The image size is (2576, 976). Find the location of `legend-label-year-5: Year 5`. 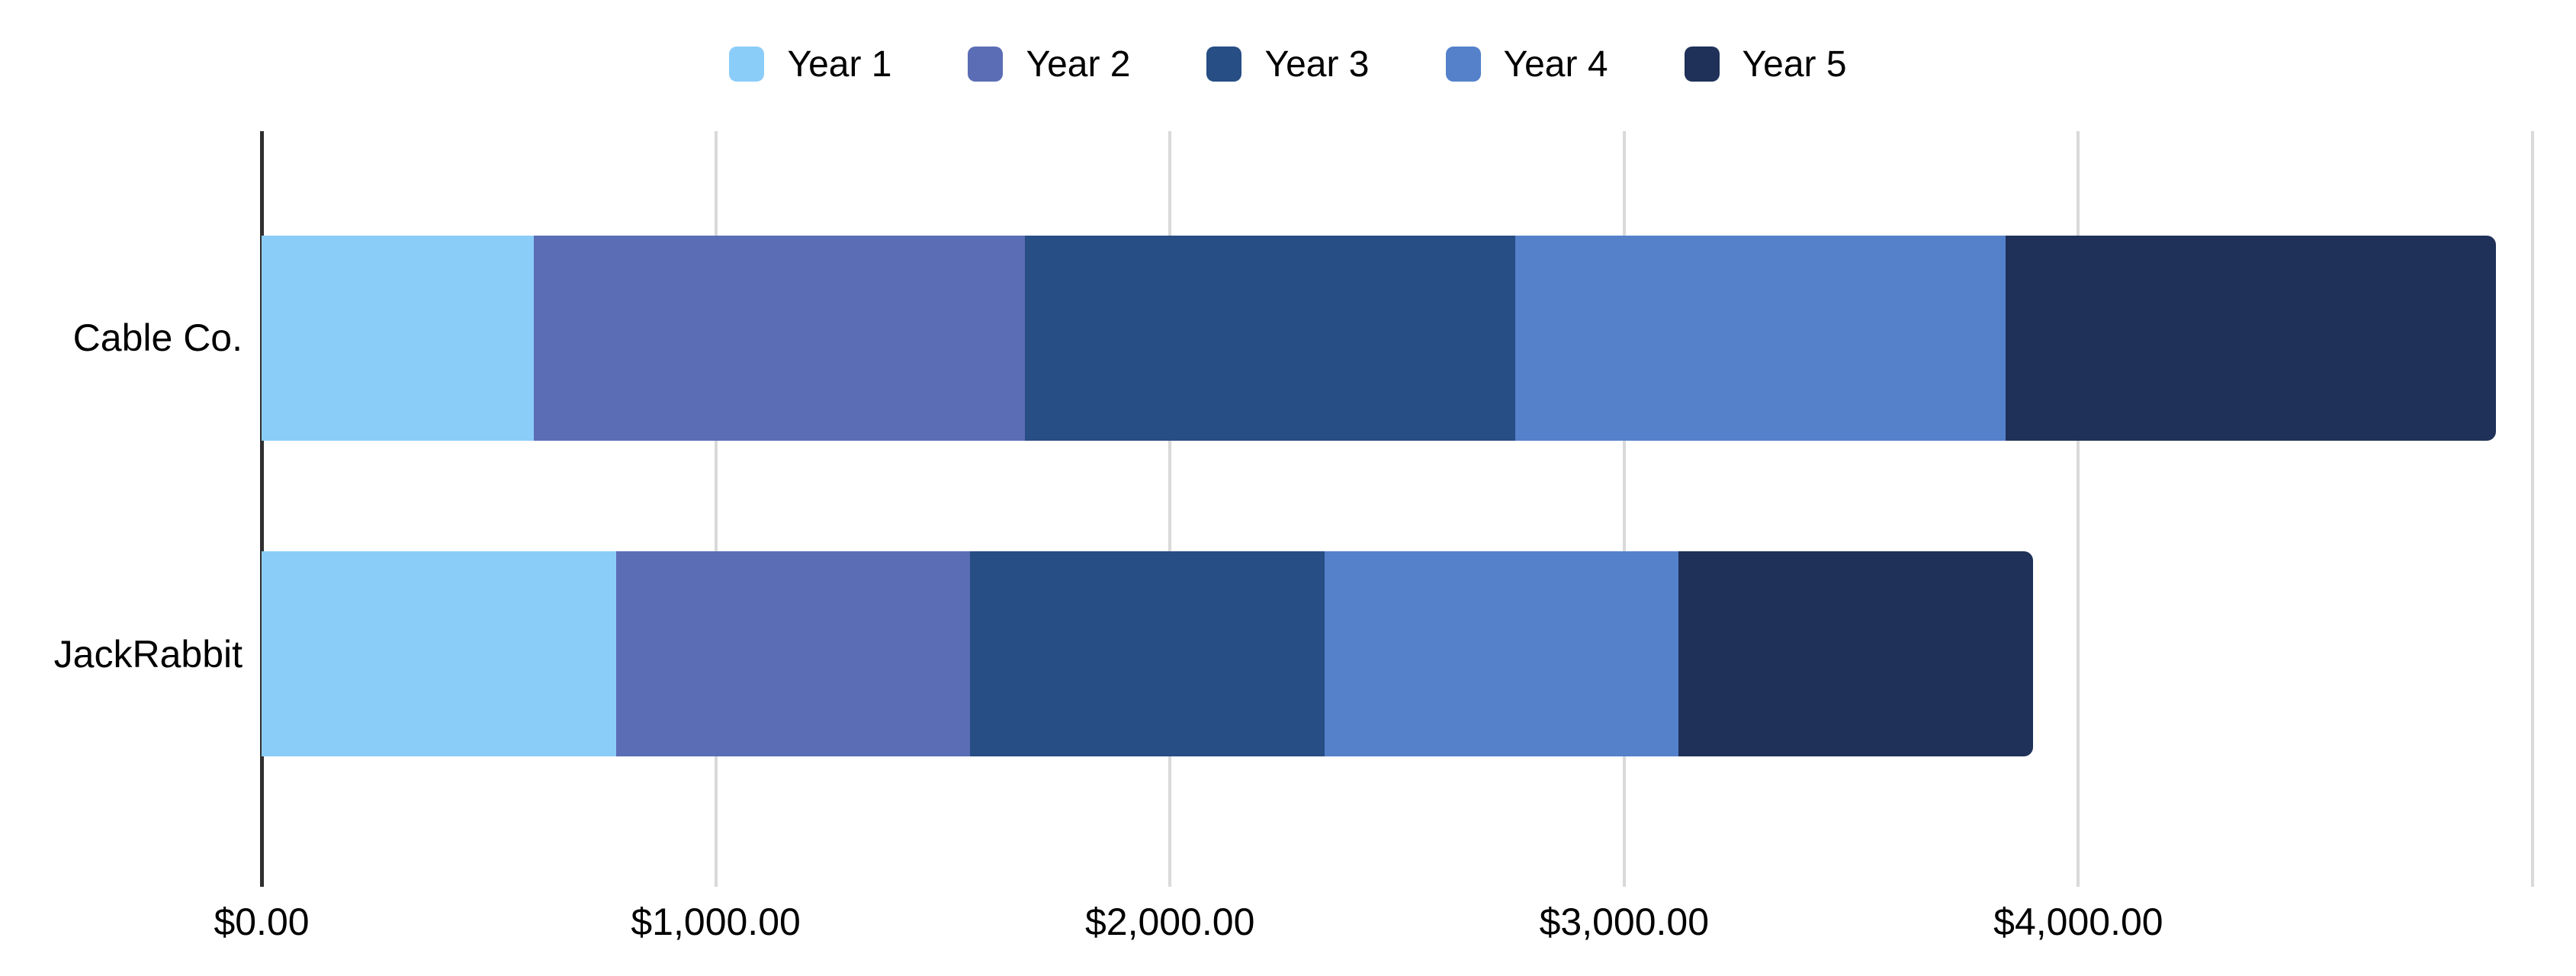

legend-label-year-5: Year 5 is located at coordinates (1794, 64).